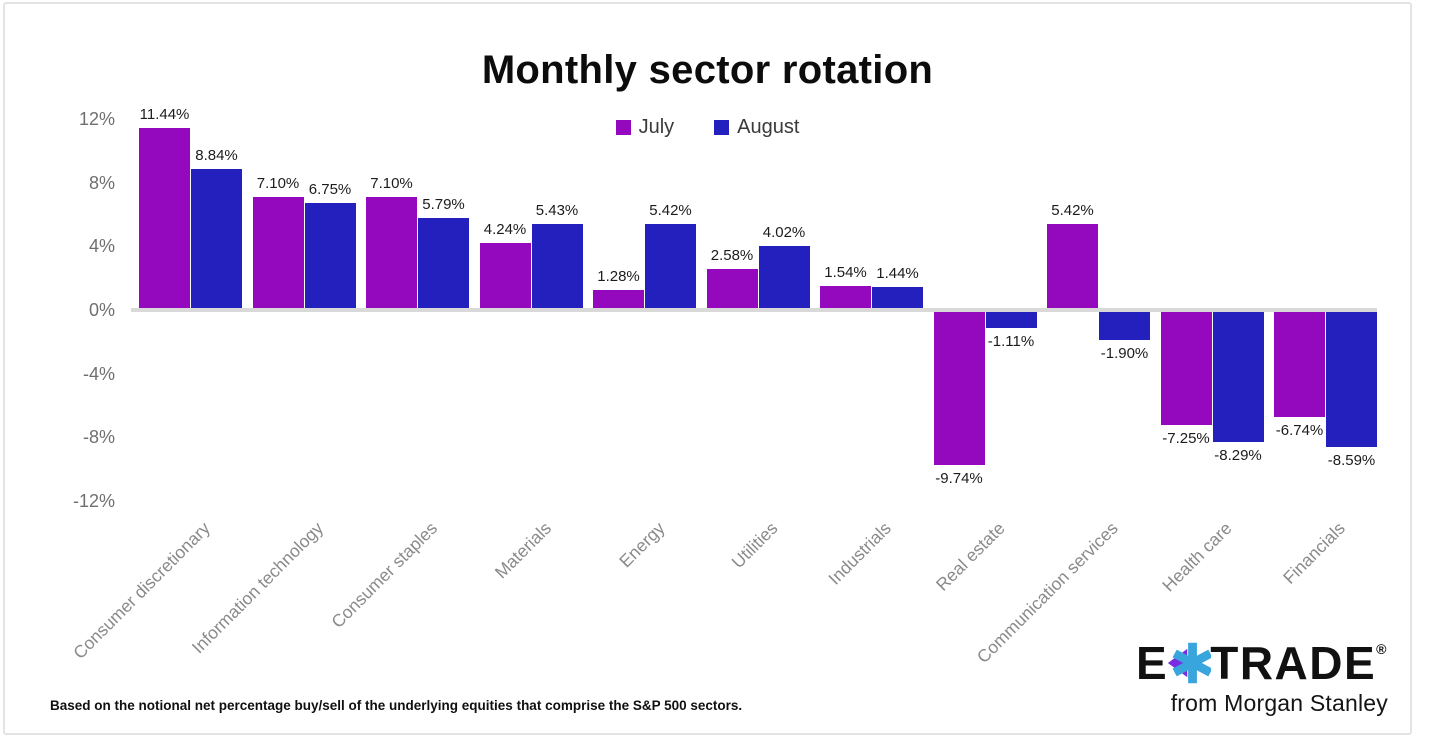 This screenshot has width=1439, height=751. Describe the element at coordinates (1293, 663) in the screenshot. I see `etrade-wordmark-trade: TRADE` at that location.